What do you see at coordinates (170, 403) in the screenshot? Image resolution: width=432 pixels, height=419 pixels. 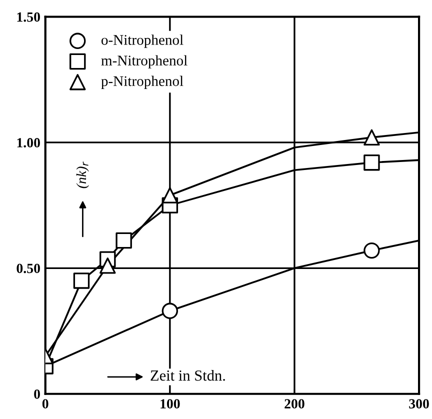 I see `x-tick-label: 100` at bounding box center [170, 403].